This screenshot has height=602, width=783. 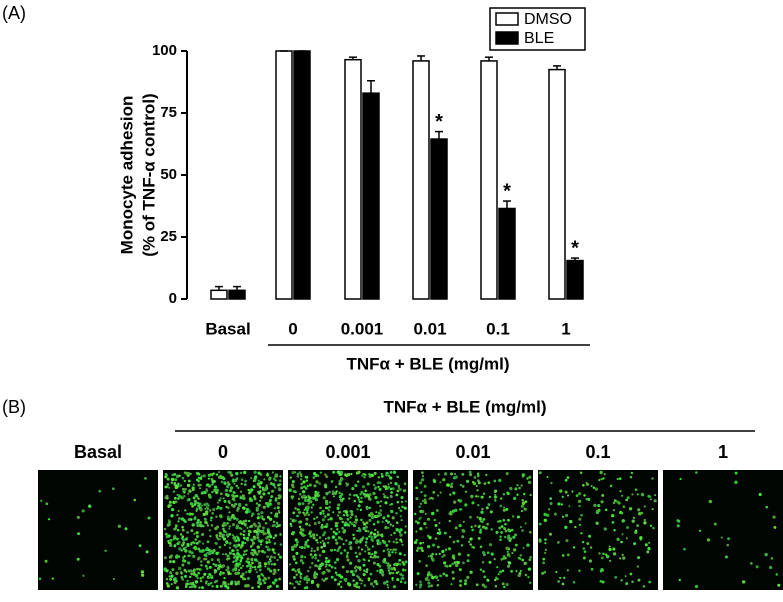 What do you see at coordinates (465, 406) in the screenshot?
I see `panel-b-title: TNFα + BLE (mg/ml)` at bounding box center [465, 406].